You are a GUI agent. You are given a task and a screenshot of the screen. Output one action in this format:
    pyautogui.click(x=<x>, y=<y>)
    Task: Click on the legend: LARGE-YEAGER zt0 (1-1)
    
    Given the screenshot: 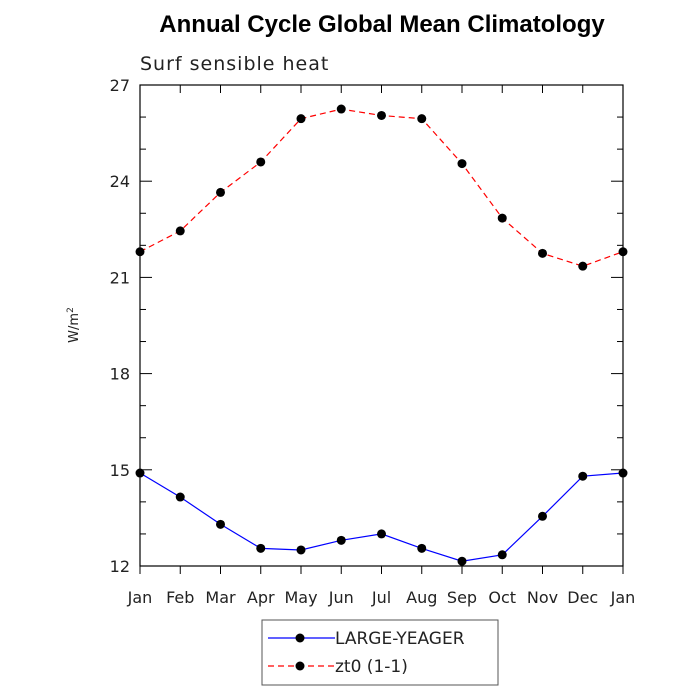 What is the action you would take?
    pyautogui.click(x=380, y=652)
    